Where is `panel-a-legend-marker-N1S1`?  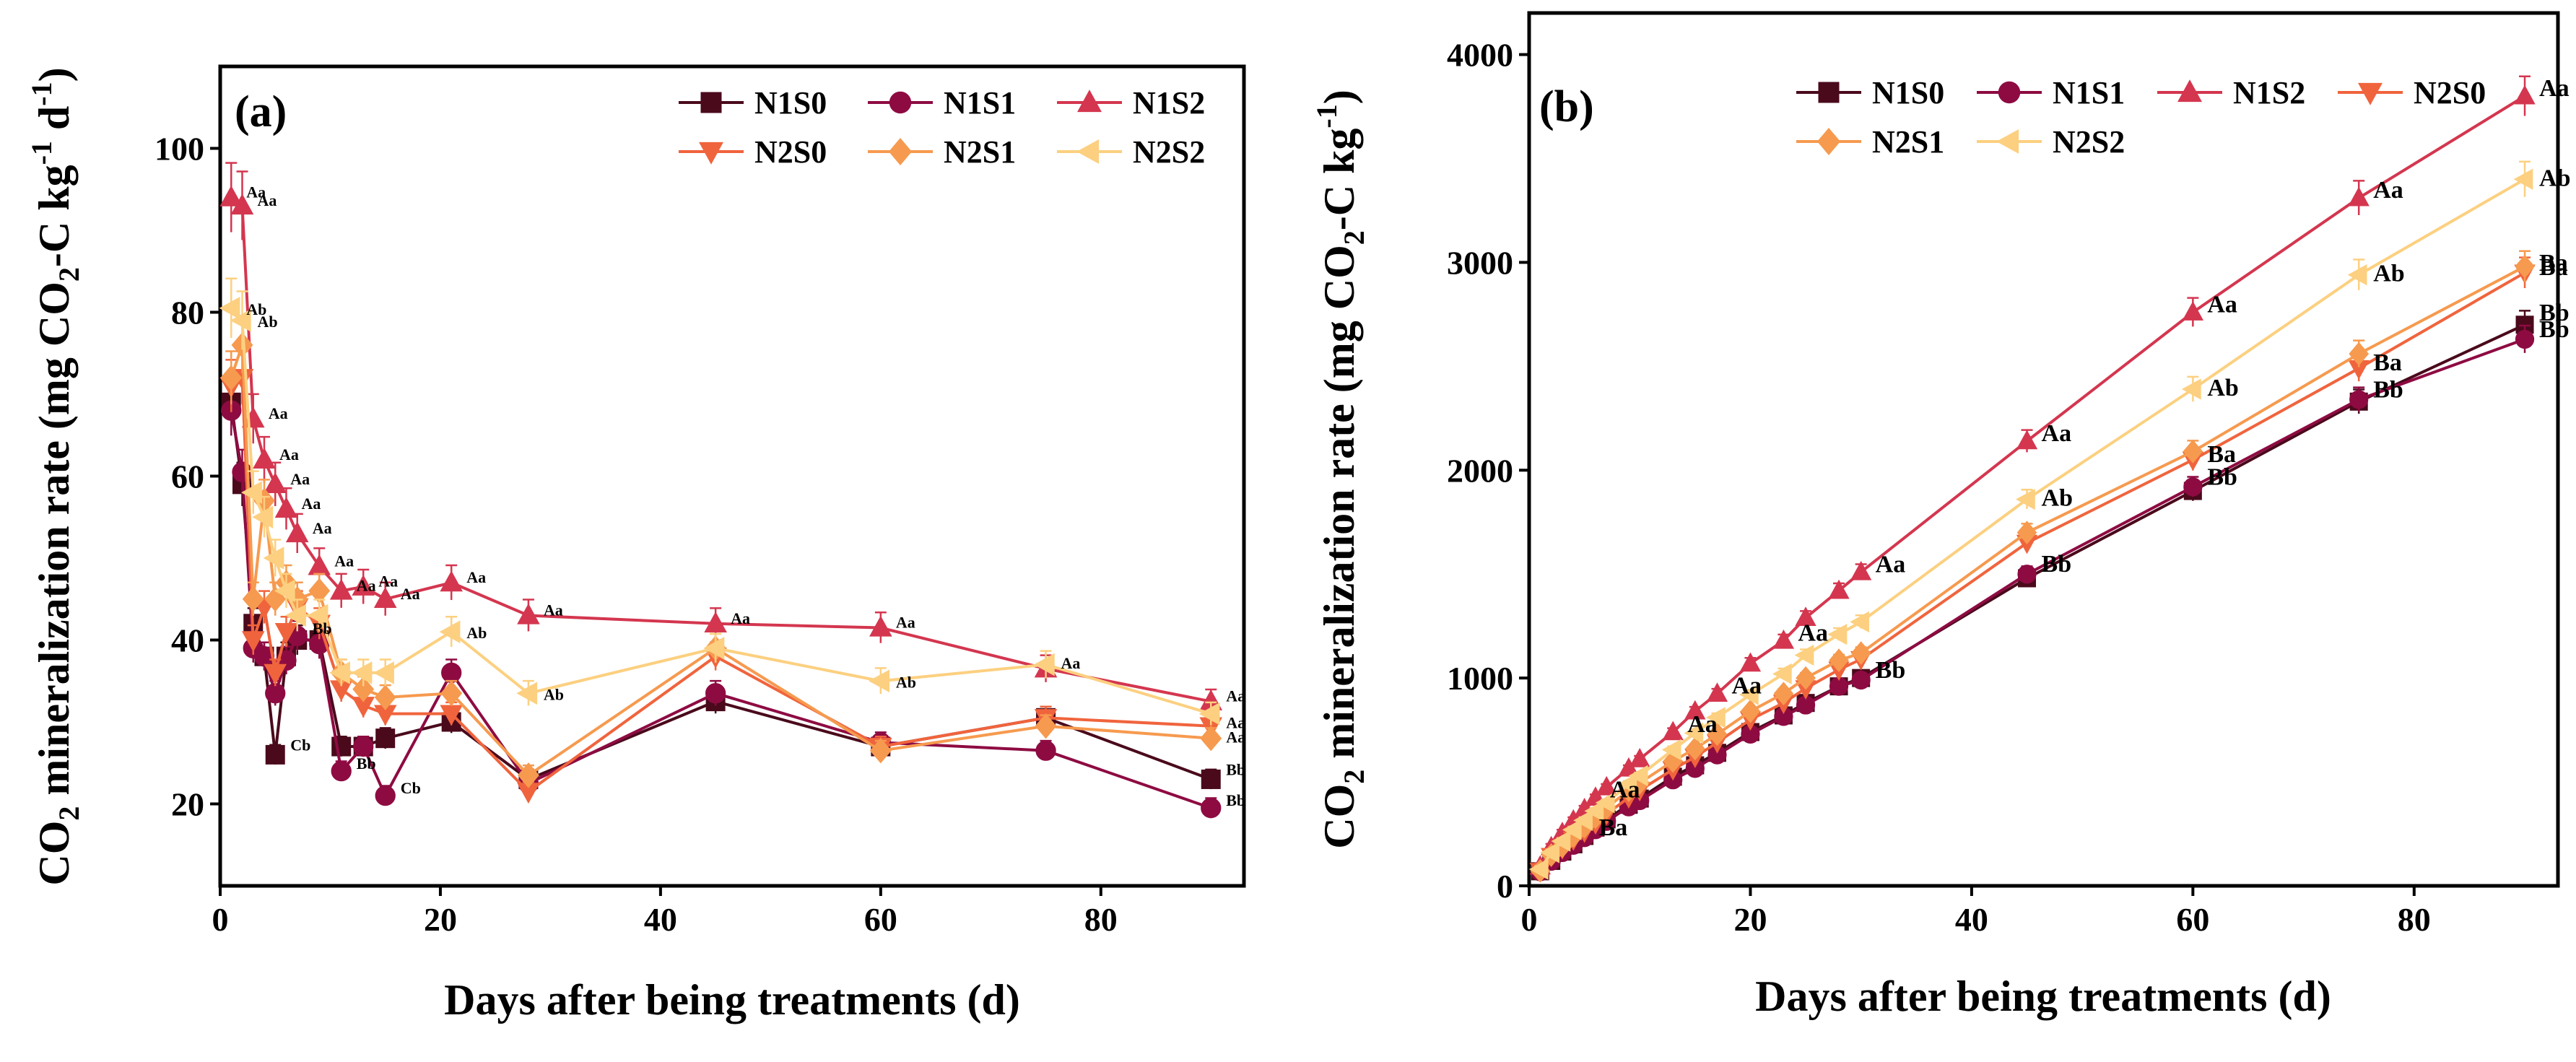
panel-a-legend-marker-N1S1 is located at coordinates (900, 102).